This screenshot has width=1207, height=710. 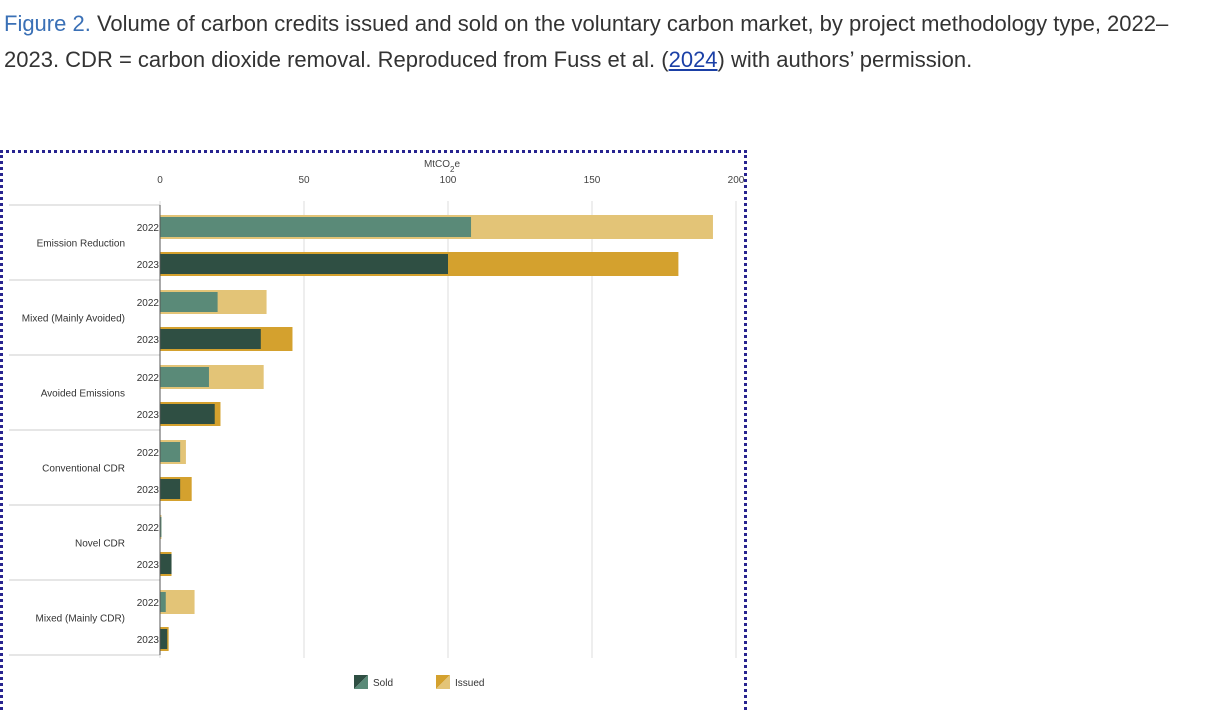 I want to click on legend: Sold Issued, so click(x=419, y=682).